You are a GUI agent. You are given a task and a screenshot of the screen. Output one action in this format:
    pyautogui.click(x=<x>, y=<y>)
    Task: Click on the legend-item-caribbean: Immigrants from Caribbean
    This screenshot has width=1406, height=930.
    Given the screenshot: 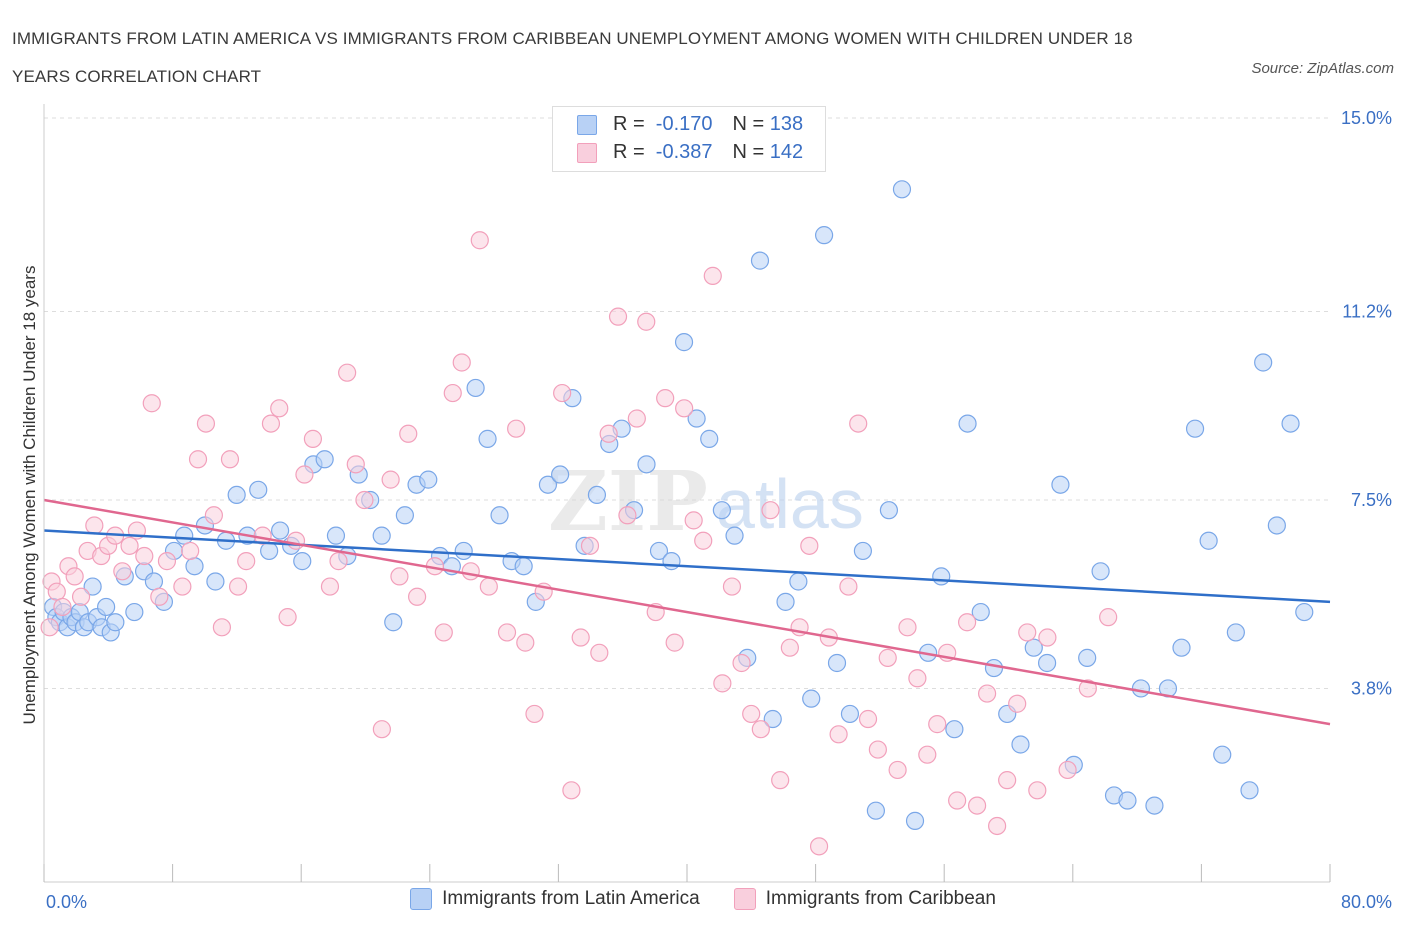 What is the action you would take?
    pyautogui.click(x=864, y=899)
    